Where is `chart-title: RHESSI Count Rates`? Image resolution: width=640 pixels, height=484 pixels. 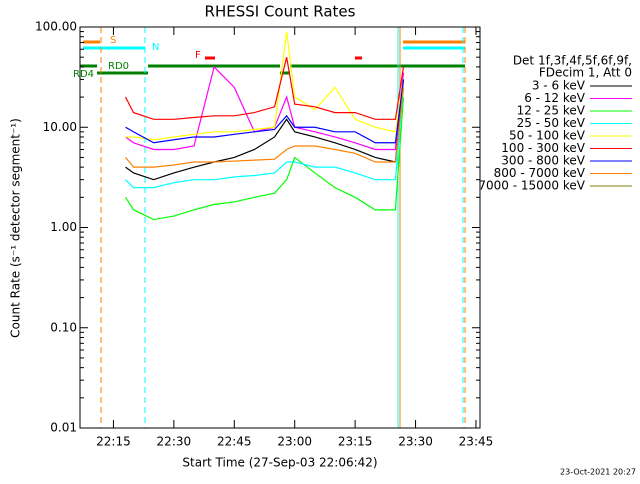 chart-title: RHESSI Count Rates is located at coordinates (280, 12).